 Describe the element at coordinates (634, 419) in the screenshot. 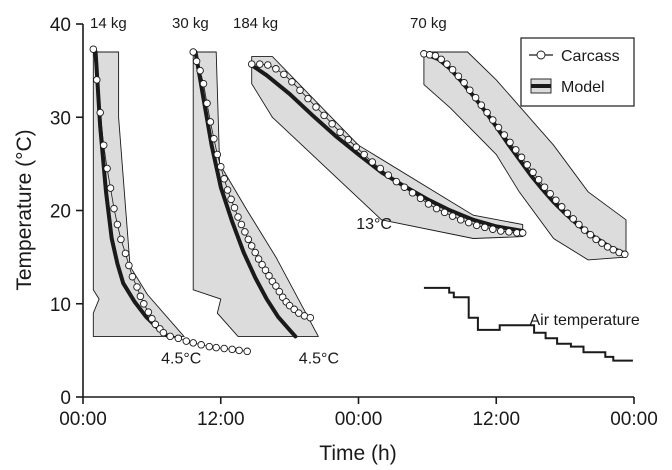

I see `x-tick-label-4: 00:00` at that location.